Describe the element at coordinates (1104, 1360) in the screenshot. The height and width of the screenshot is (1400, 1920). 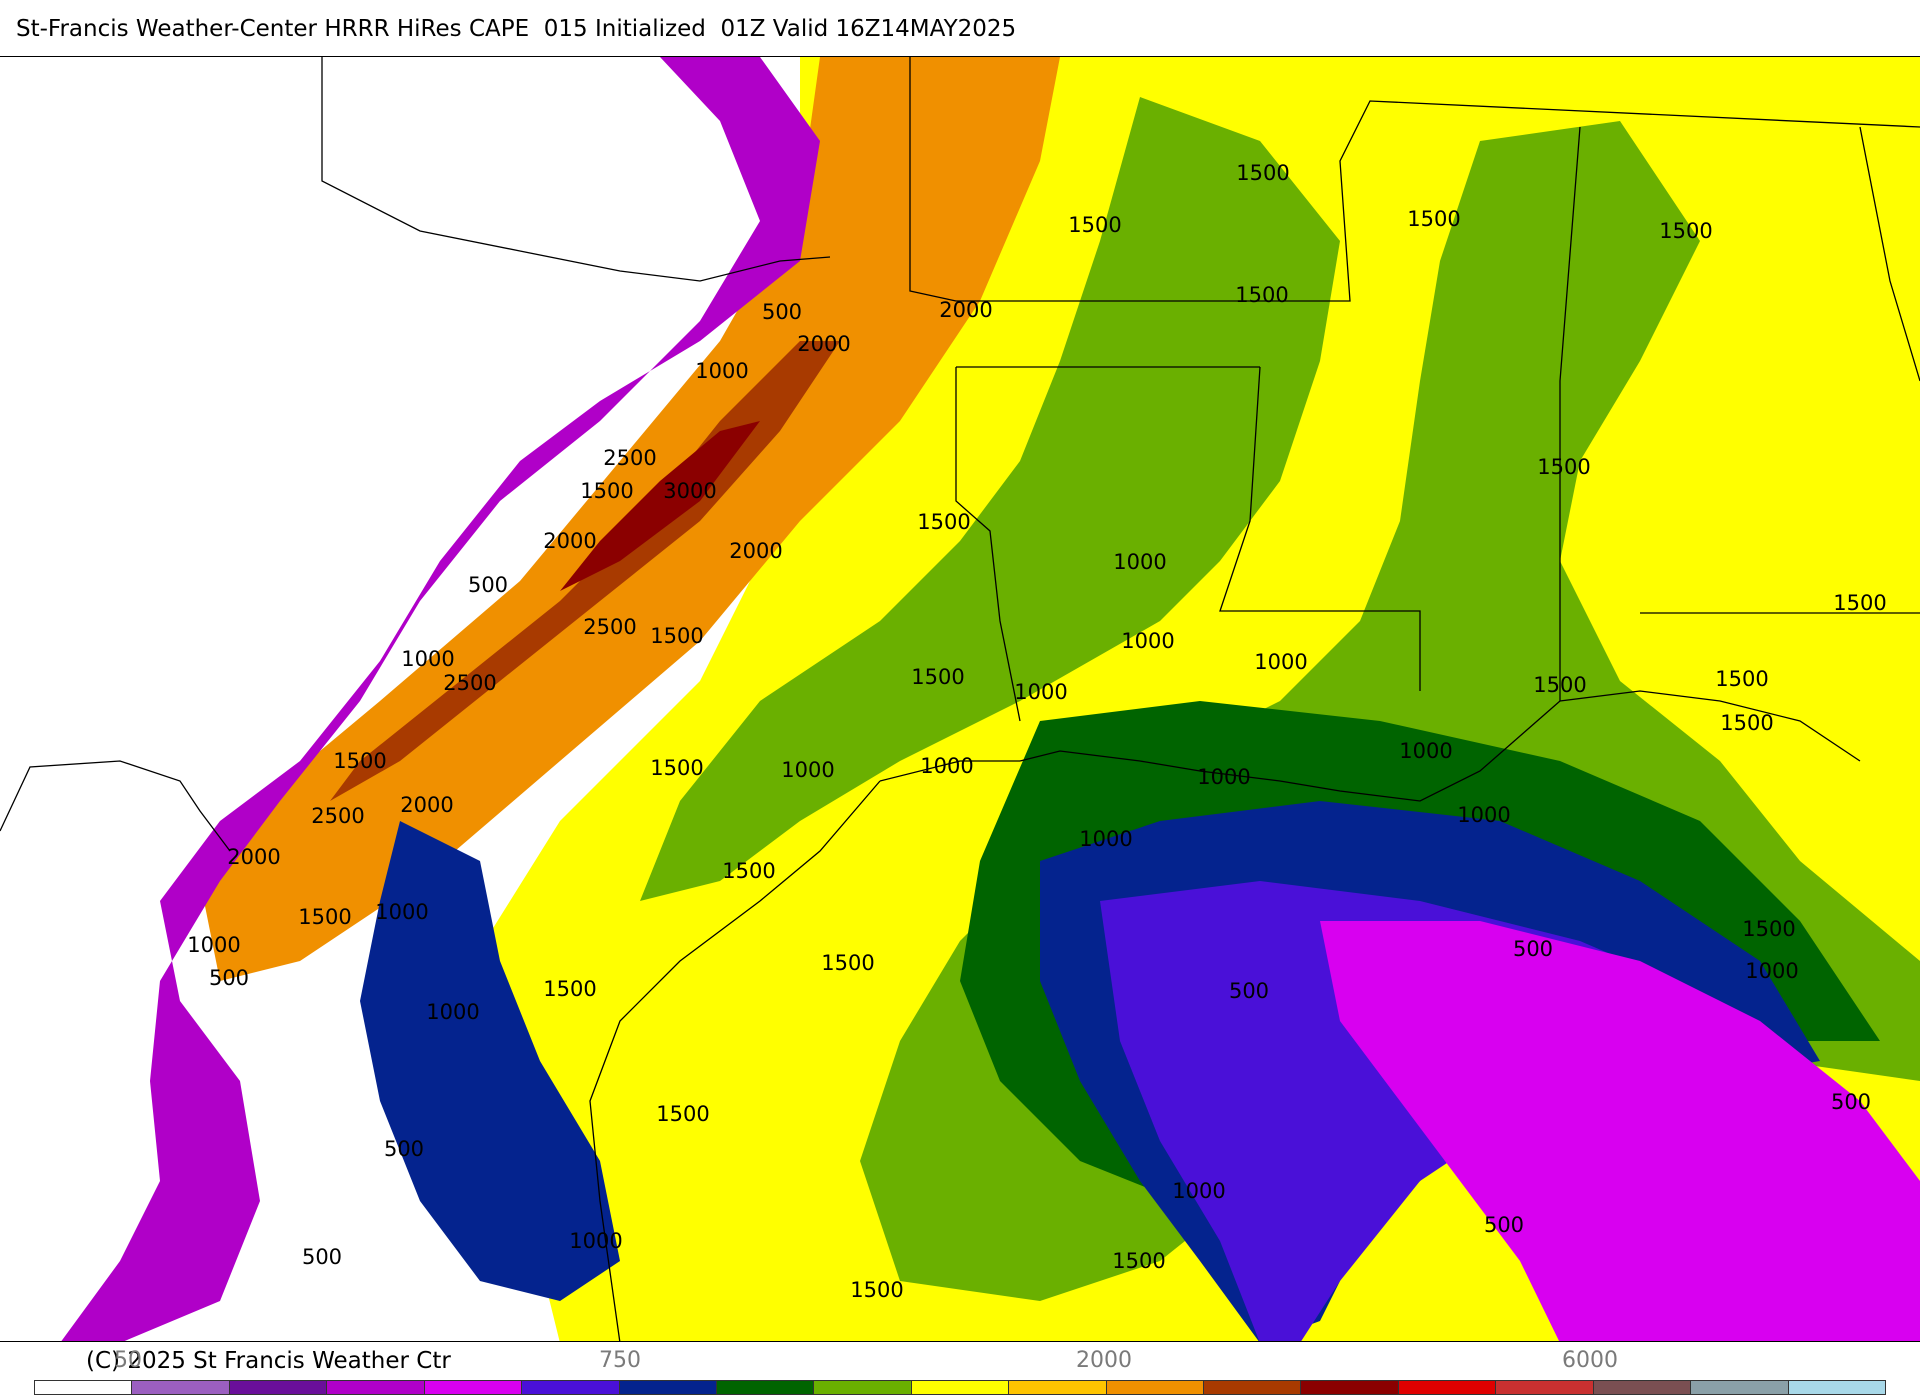
I see `colorbar-tick: 2000` at that location.